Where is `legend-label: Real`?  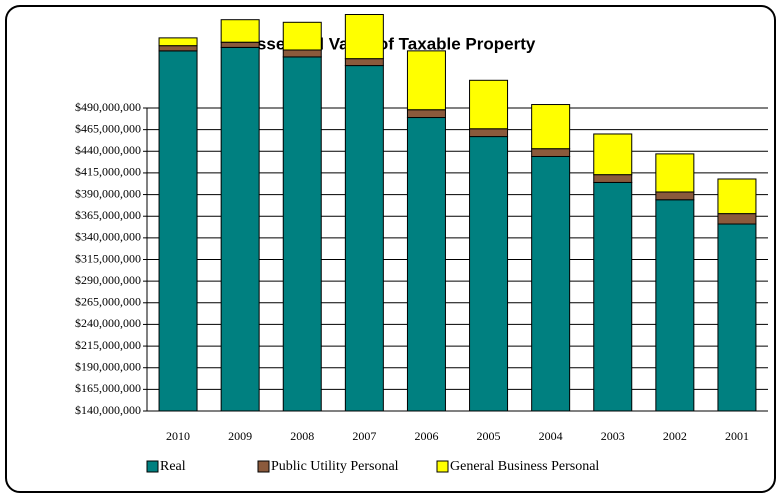 legend-label: Real is located at coordinates (173, 466).